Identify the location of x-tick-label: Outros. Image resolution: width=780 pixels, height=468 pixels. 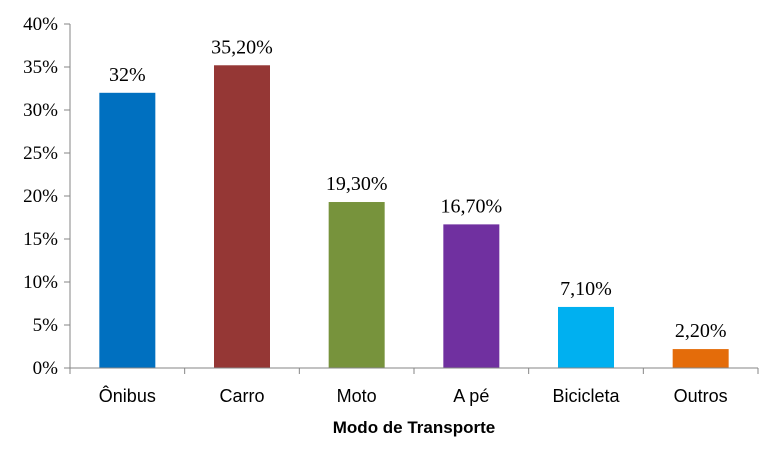
(701, 396).